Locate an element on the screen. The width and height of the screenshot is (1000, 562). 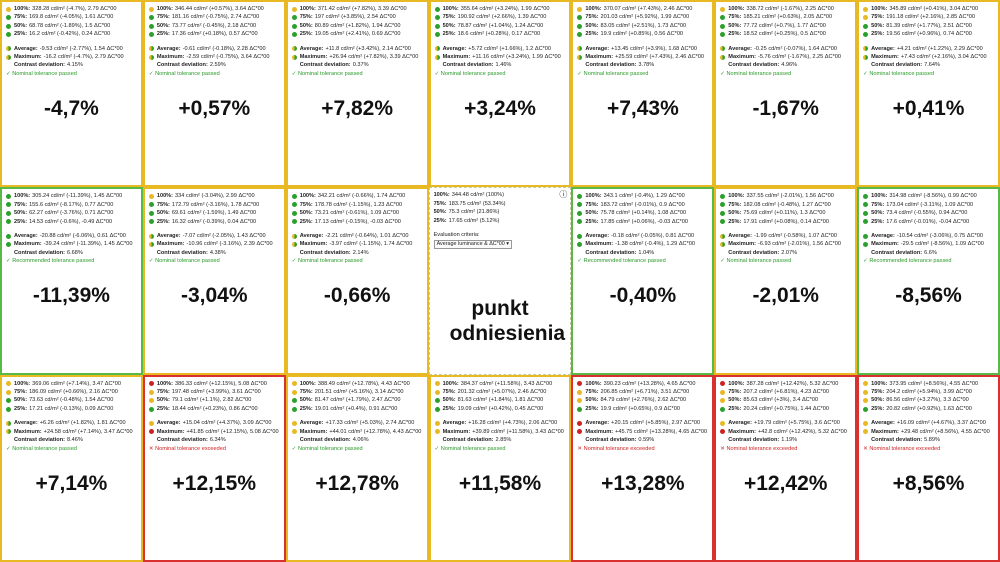
measure-line: Average: +5.72 cd/m² (+1.66%), 1.2 ΔC*00 is located at coordinates (500, 49).